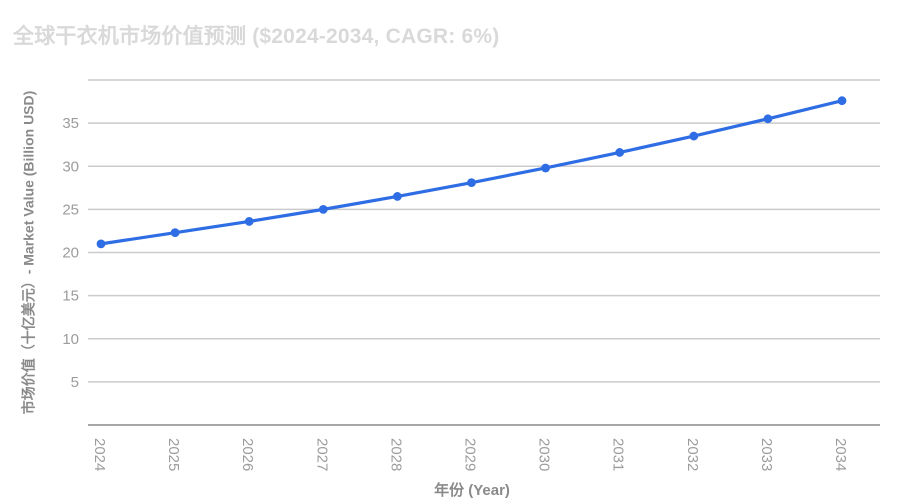  What do you see at coordinates (70, 209) in the screenshot?
I see `y-tick-label: 25` at bounding box center [70, 209].